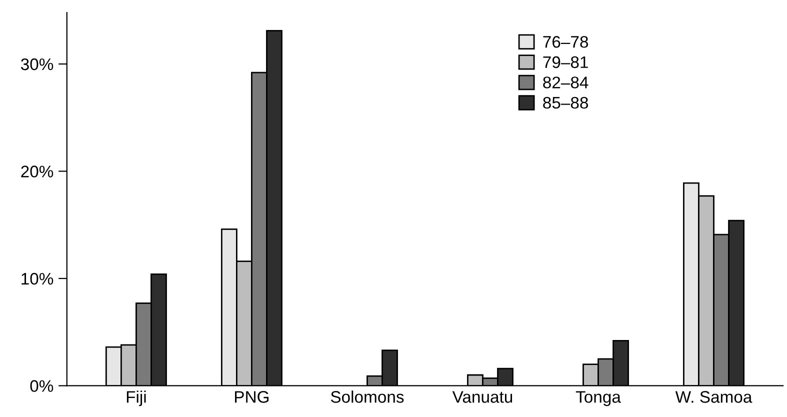 The width and height of the screenshot is (787, 417). What do you see at coordinates (565, 42) in the screenshot?
I see `legend-label: 76–78` at bounding box center [565, 42].